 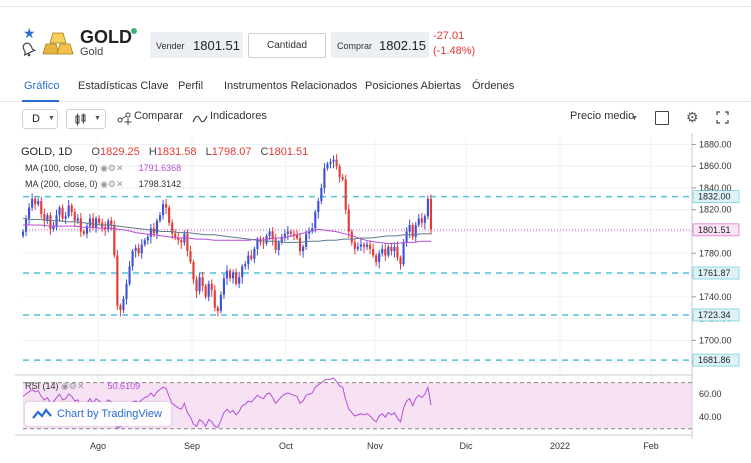 What do you see at coordinates (36, 119) in the screenshot?
I see `interval-value: D` at bounding box center [36, 119].